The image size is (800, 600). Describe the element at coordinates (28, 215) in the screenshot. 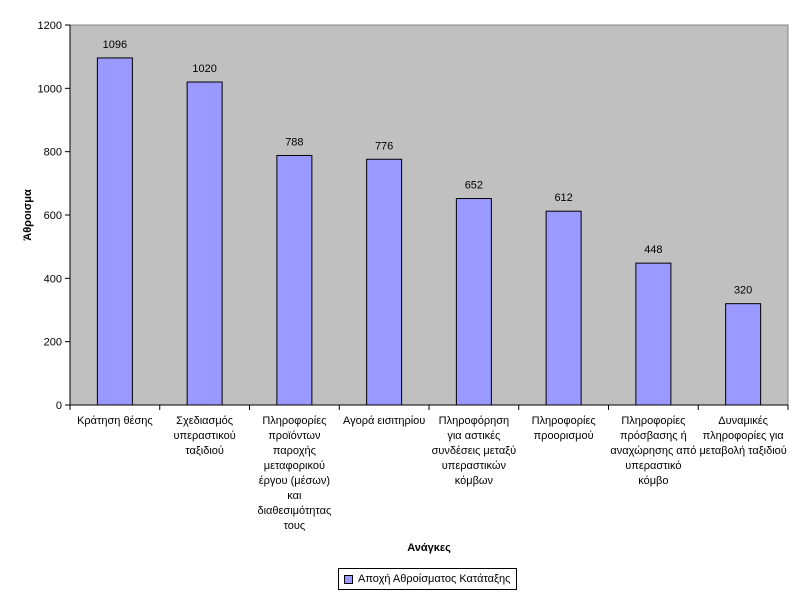

I see `y-axis-title: Άθροισμα` at that location.